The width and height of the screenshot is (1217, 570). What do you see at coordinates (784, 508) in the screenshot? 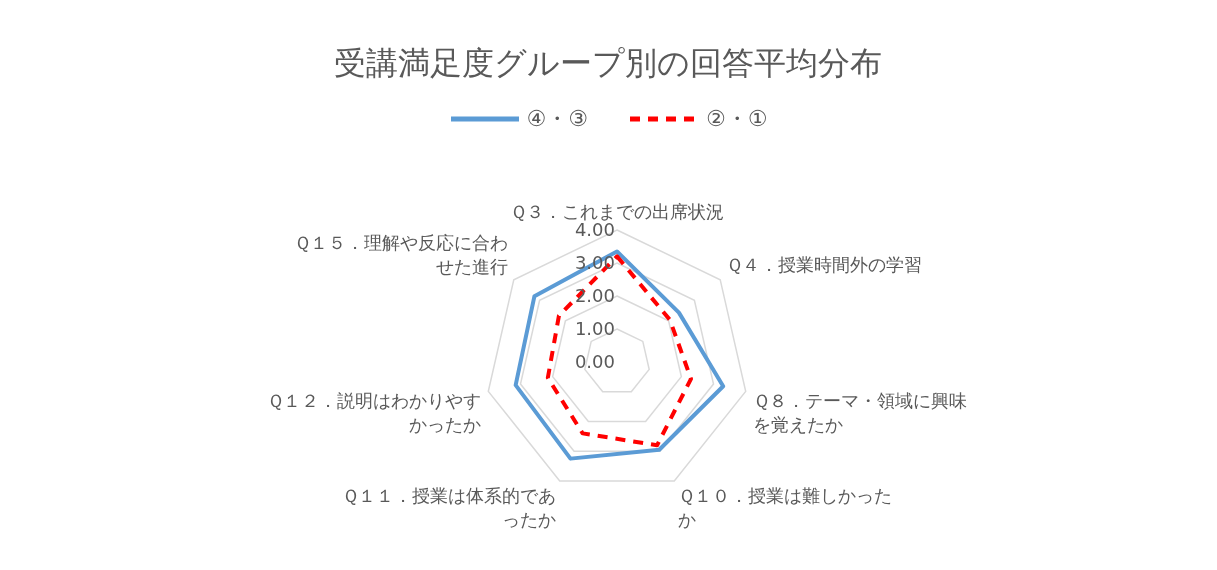
I see `spoke-label: Ｑ１０．授業は難しかったか` at bounding box center [784, 508].